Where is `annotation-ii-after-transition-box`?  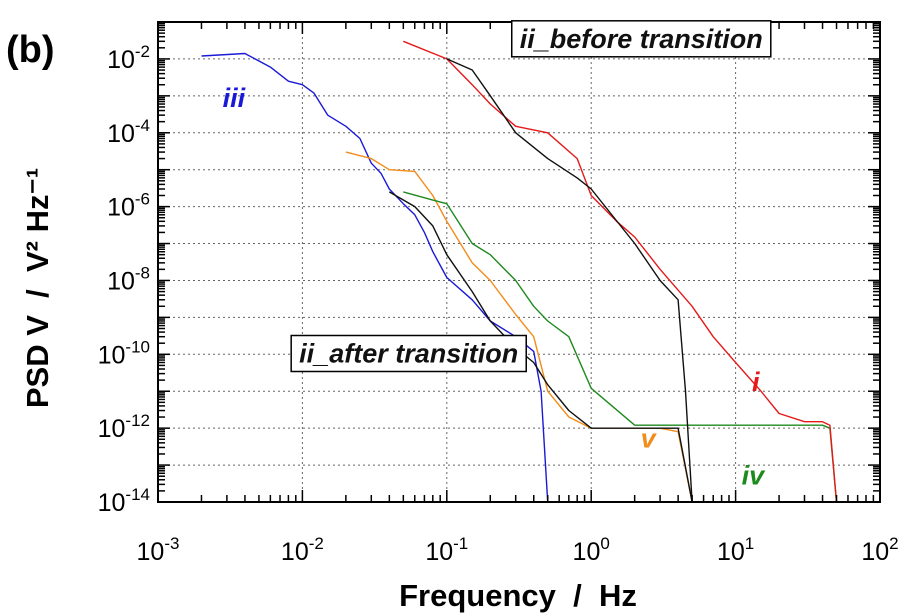 annotation-ii-after-transition-box is located at coordinates (408, 353).